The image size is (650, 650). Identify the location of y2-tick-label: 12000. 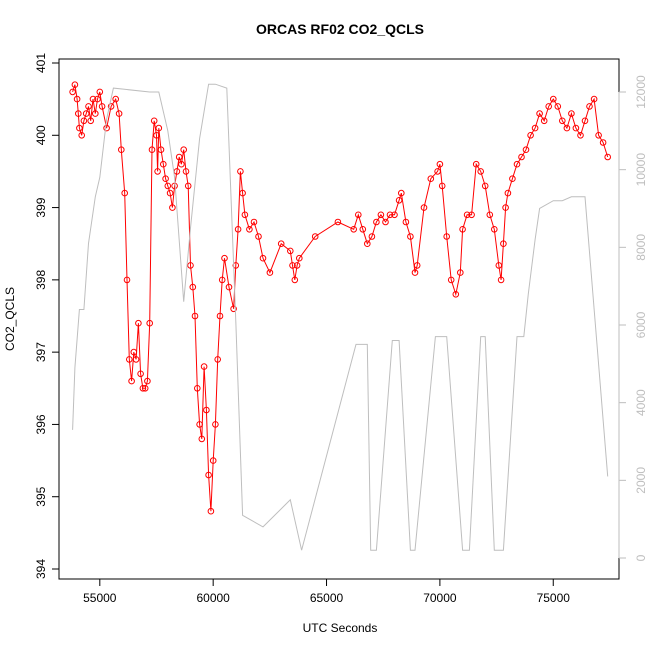
(641, 92).